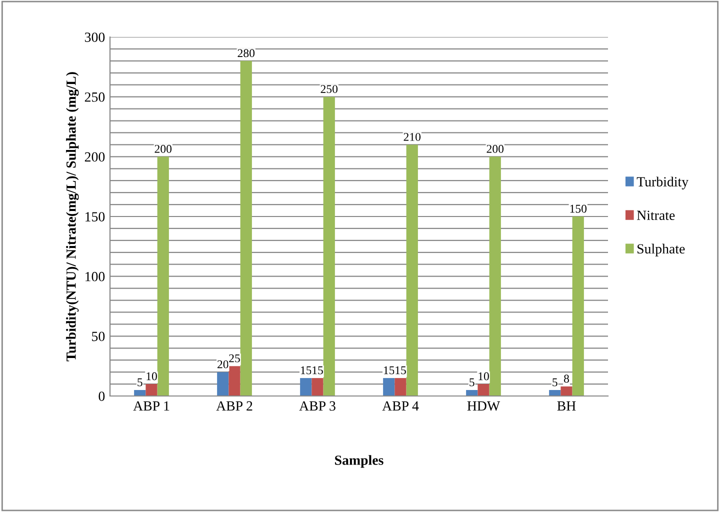  What do you see at coordinates (151, 406) in the screenshot?
I see `x-tick-label: ABP 1` at bounding box center [151, 406].